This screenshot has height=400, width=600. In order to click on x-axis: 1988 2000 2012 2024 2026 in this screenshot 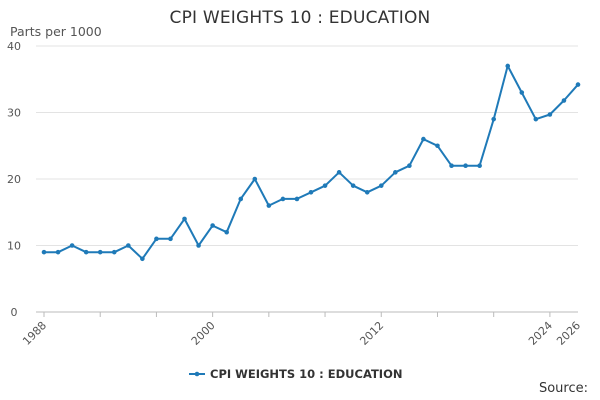, I will do `click(301, 329)`.